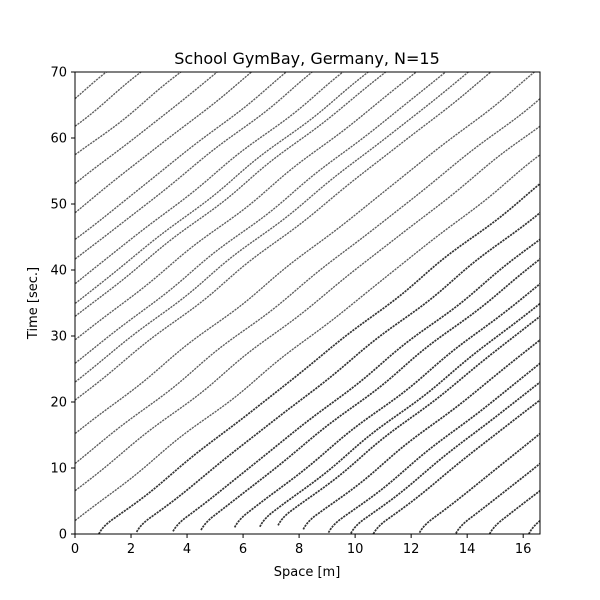 The height and width of the screenshot is (600, 600). I want to click on x-tick-label: 16, so click(523, 549).